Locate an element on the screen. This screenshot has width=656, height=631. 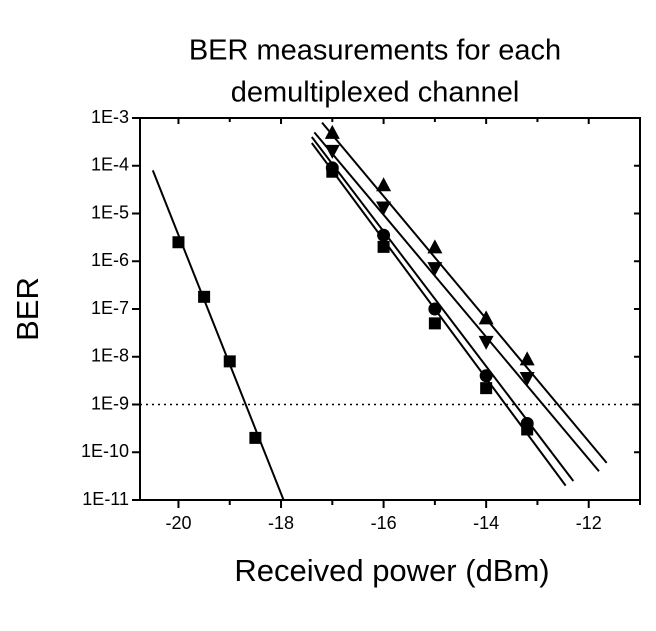
chart-title: demultiplexed channel is located at coordinates (375, 93).